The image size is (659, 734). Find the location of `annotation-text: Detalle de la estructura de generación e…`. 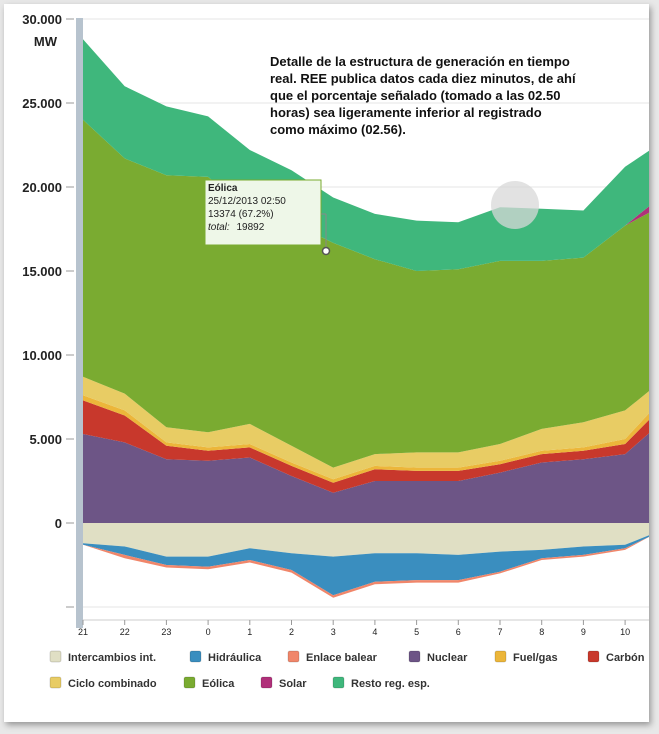

annotation-text: Detalle de la estructura de generación e… is located at coordinates (423, 95).